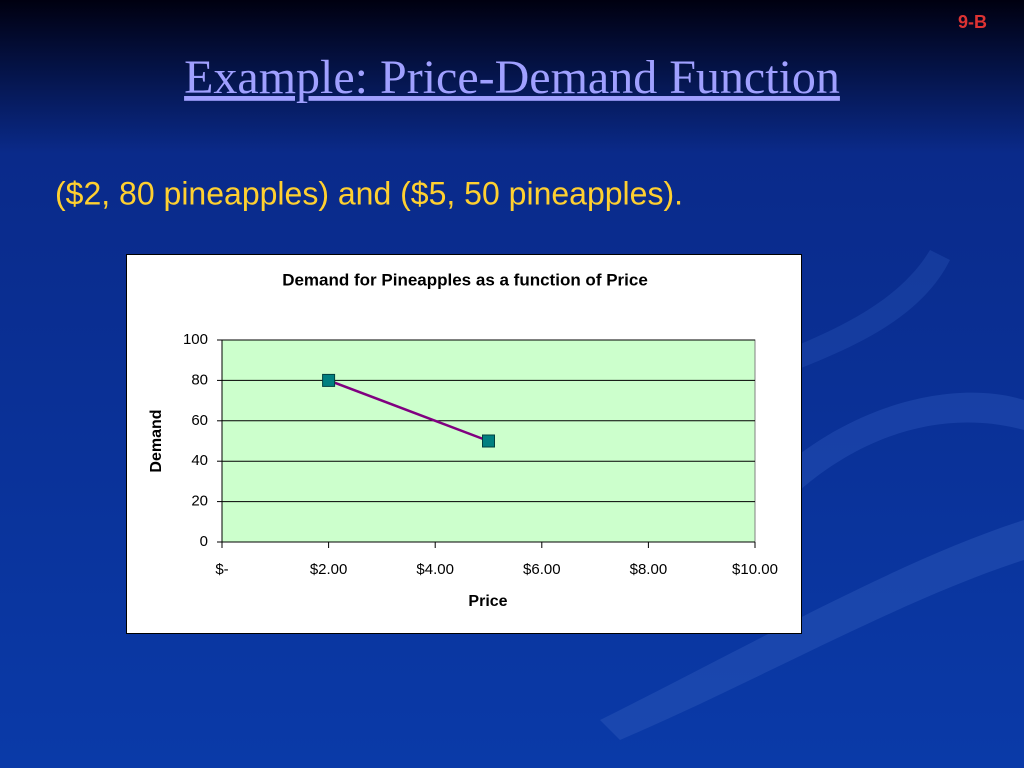  I want to click on x-tick-label: $6.00, so click(542, 569).